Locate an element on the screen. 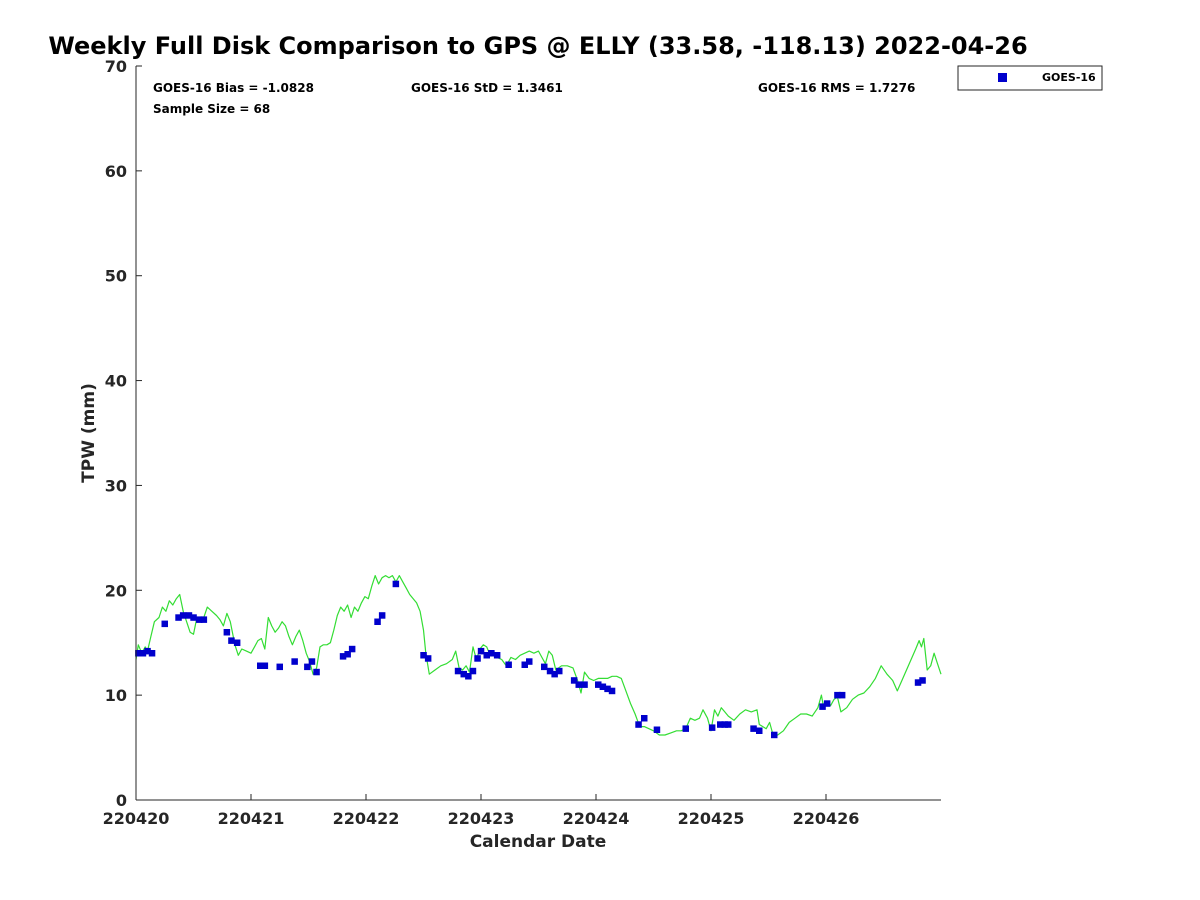  y-tick-label: 50 is located at coordinates (116, 276).